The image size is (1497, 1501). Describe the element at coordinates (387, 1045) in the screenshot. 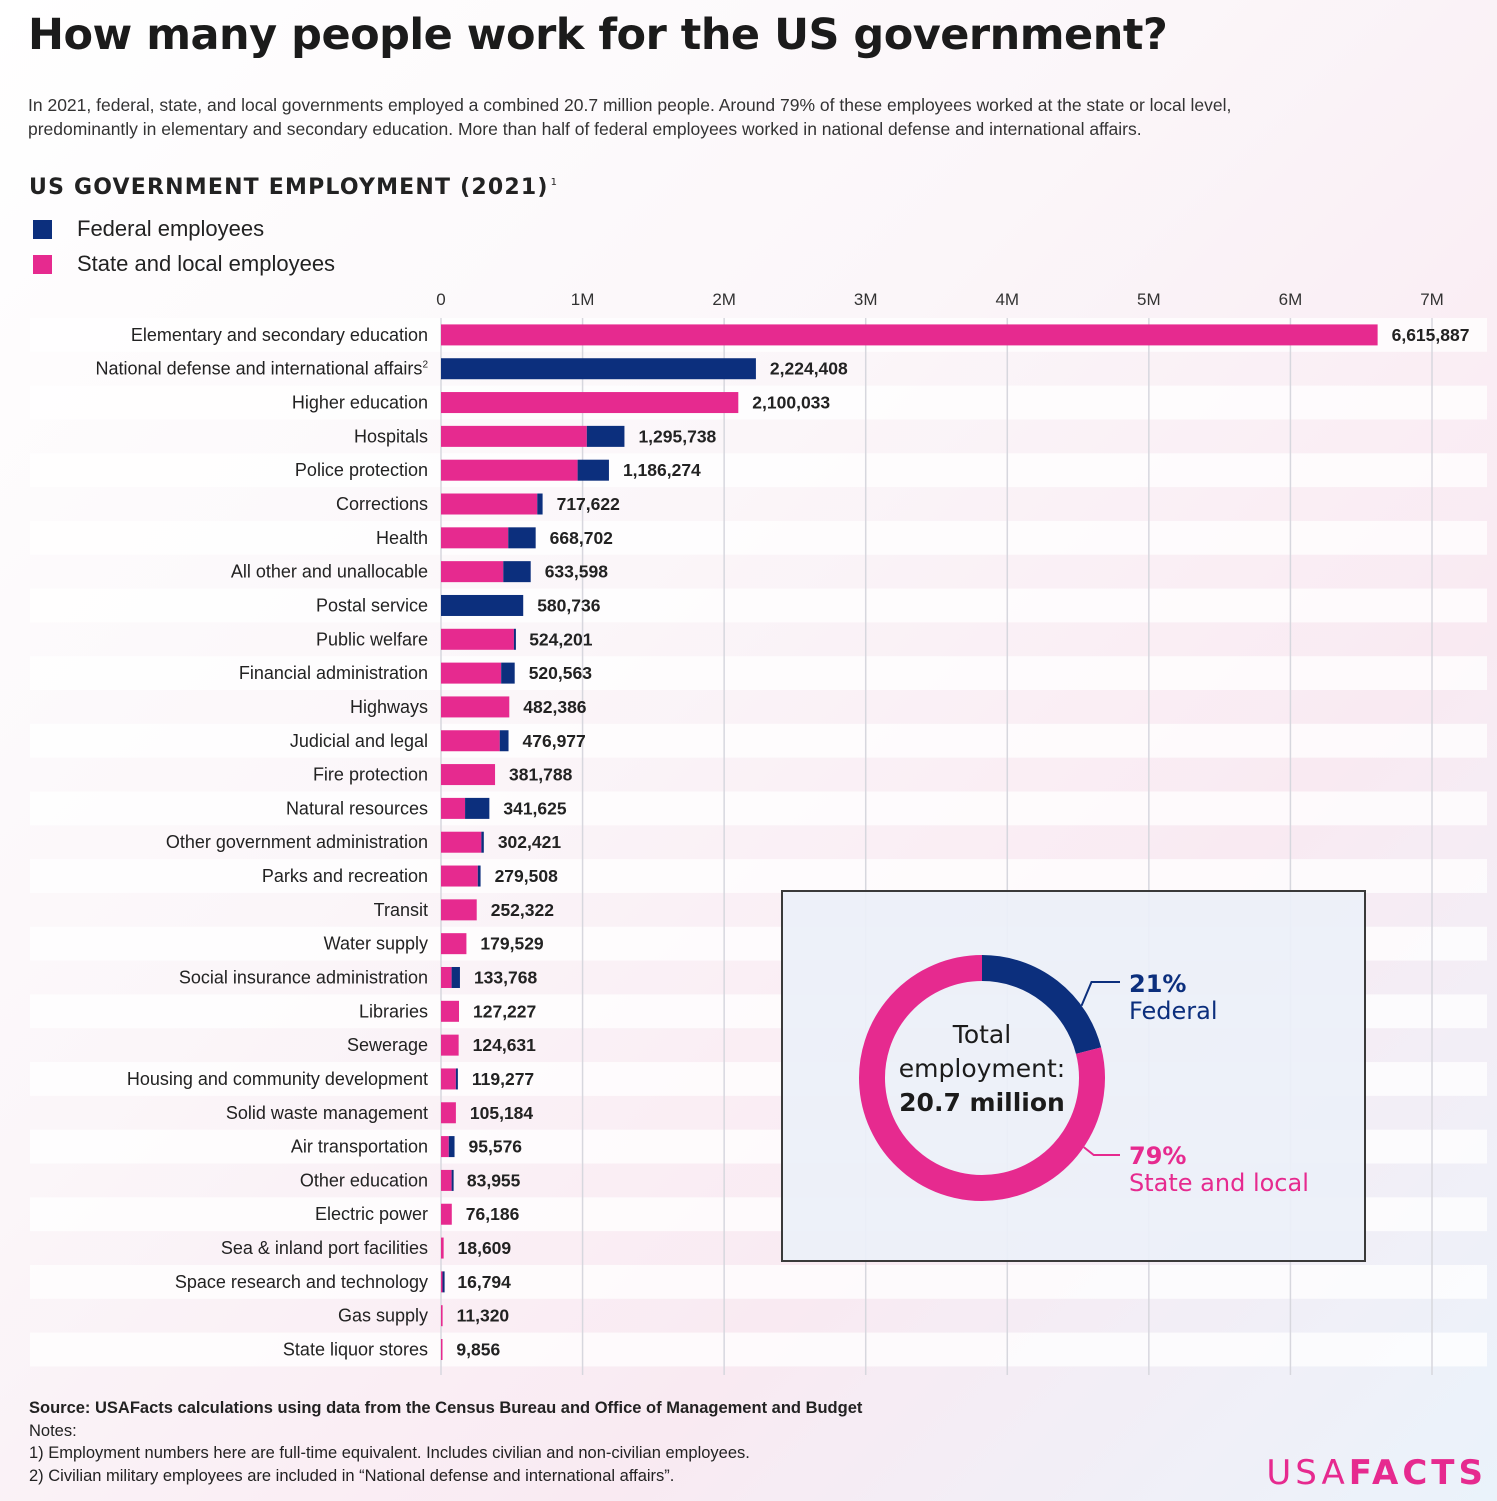

I see `category-label: Sewerage` at that location.